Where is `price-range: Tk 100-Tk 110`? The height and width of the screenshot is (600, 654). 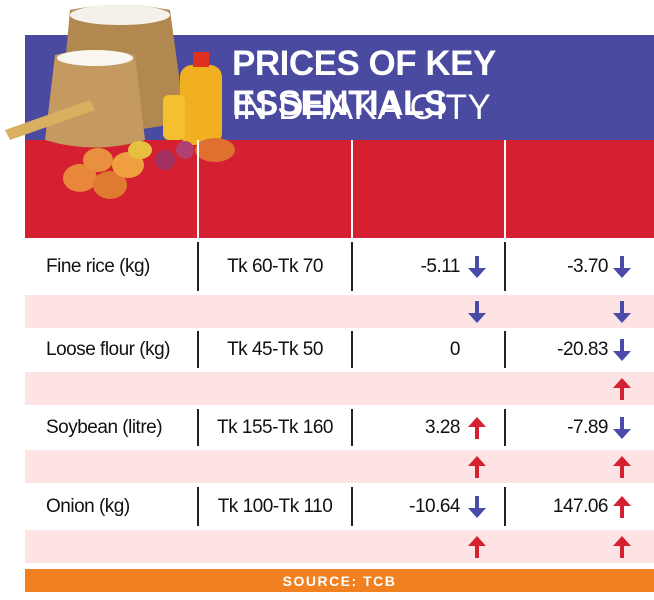 price-range: Tk 100-Tk 110 is located at coordinates (275, 506).